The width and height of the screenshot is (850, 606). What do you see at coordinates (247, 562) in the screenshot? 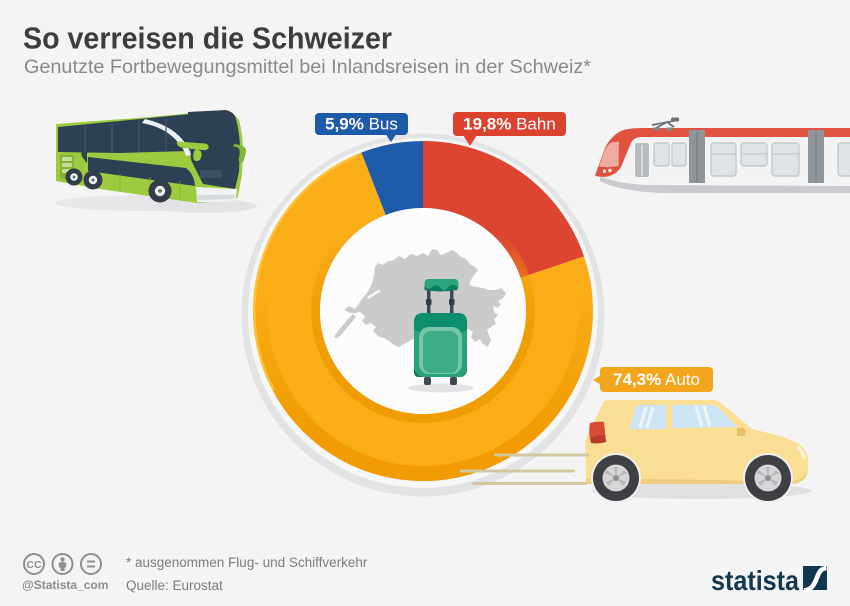
I see `svg-text:* ausgenommen Flug- und Schiff: * ausgenommen Flug- und Schiffverkehr` at bounding box center [247, 562].